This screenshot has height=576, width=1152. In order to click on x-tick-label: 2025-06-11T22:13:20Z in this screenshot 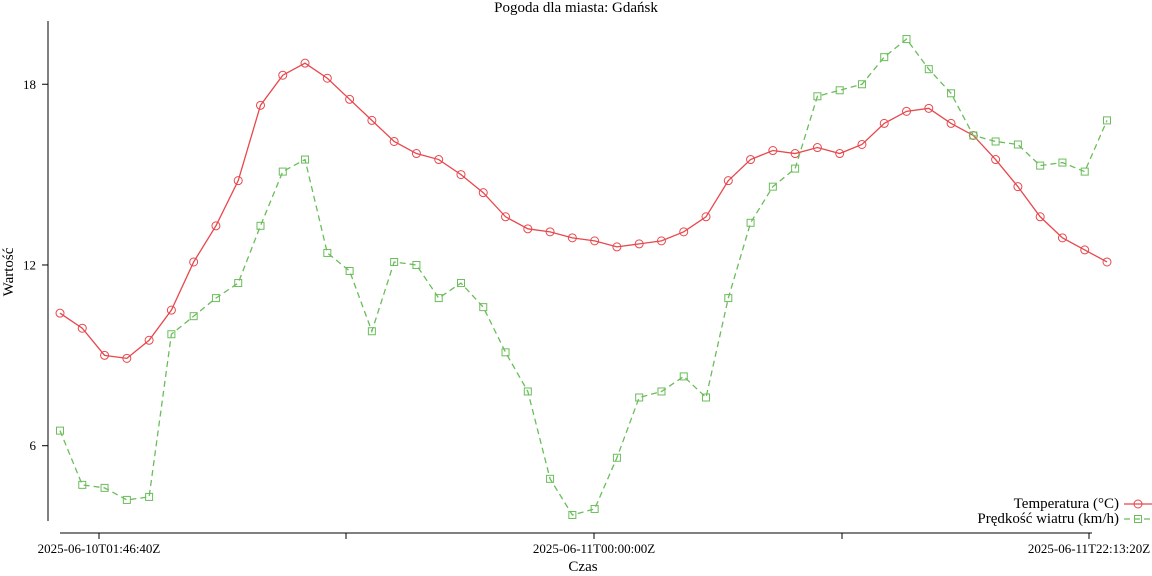, I will do `click(1089, 548)`.